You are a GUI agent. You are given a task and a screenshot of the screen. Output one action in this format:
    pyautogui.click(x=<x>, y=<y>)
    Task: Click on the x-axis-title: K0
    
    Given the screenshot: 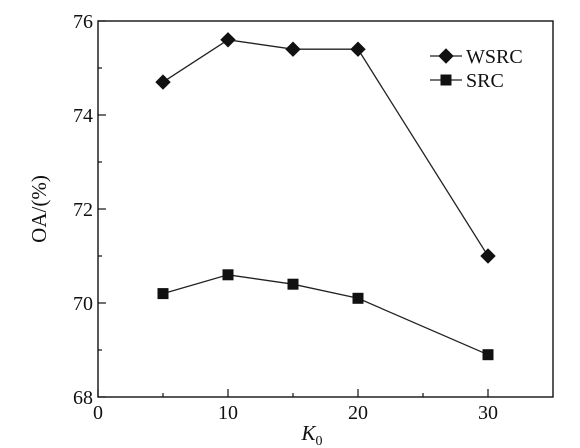 What is the action you would take?
    pyautogui.click(x=311, y=434)
    